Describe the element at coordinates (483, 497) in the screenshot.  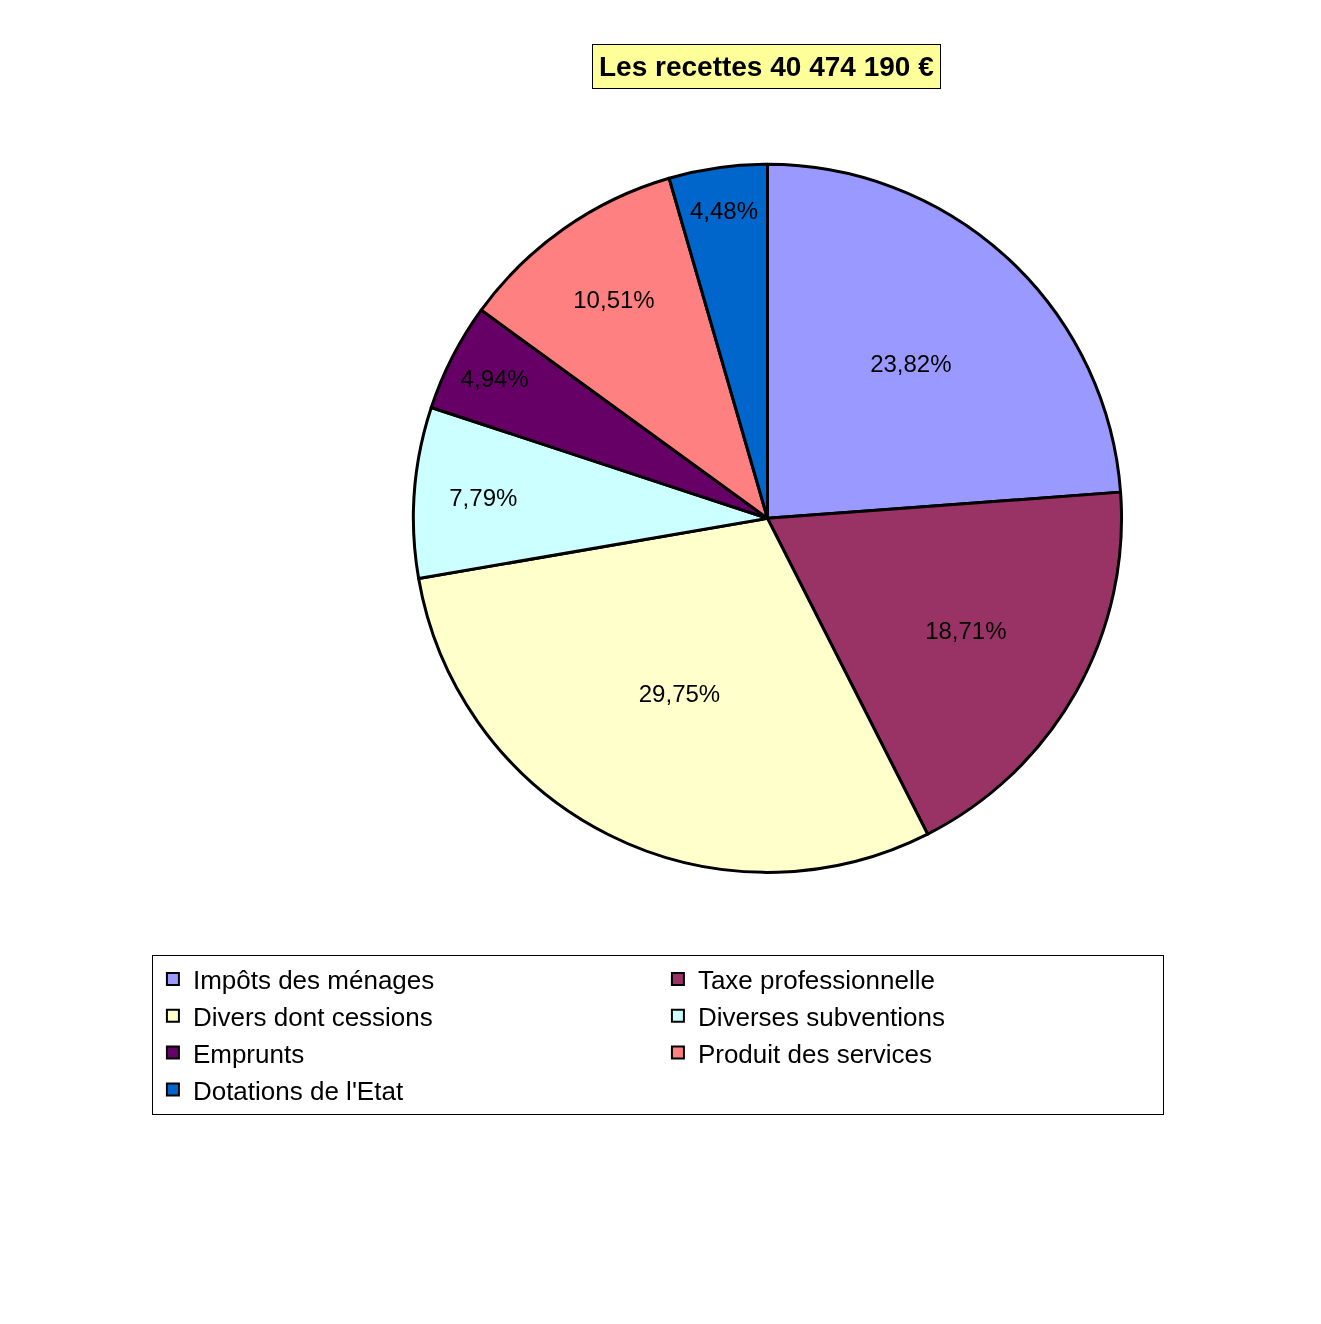
I see `data-label: 7,79%` at that location.